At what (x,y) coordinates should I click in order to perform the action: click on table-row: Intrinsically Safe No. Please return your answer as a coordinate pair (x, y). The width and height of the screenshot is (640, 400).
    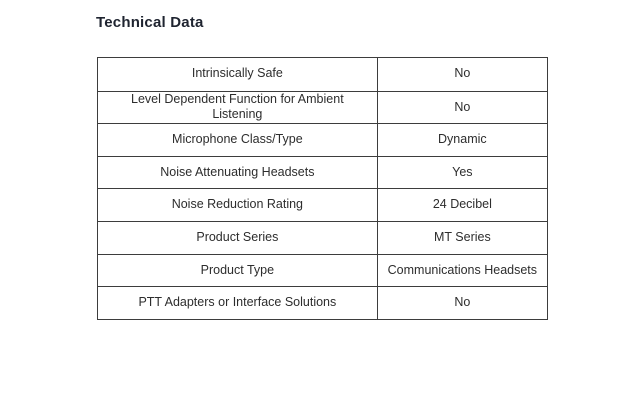
    Looking at the image, I should click on (322, 74).